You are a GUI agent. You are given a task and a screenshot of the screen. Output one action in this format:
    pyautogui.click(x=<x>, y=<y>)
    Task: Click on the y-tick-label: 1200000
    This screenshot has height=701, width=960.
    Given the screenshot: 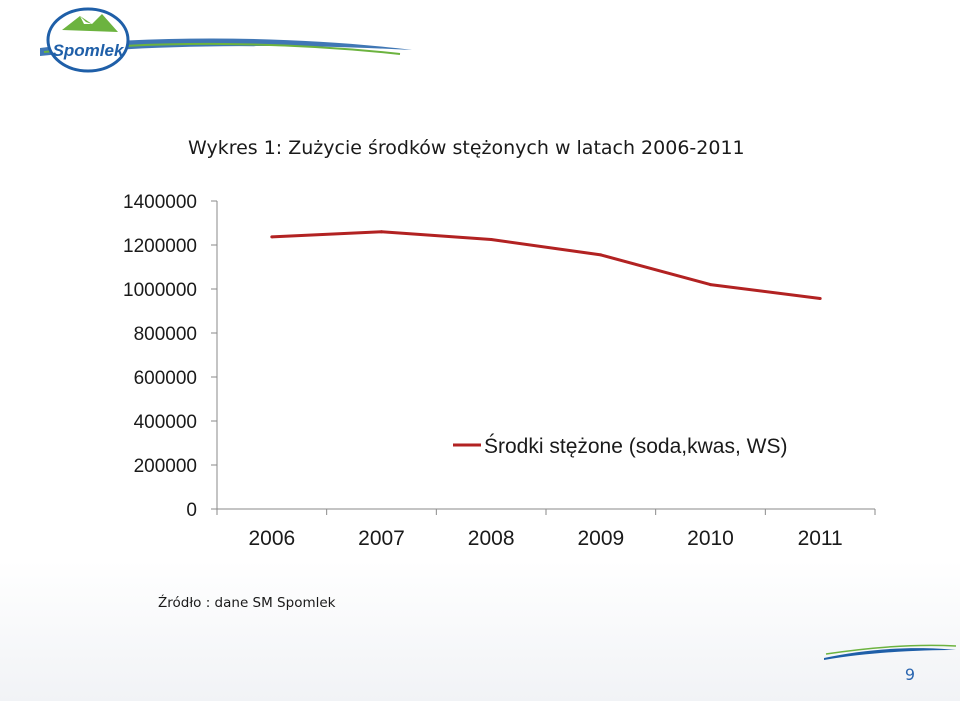 What is the action you would take?
    pyautogui.click(x=160, y=246)
    